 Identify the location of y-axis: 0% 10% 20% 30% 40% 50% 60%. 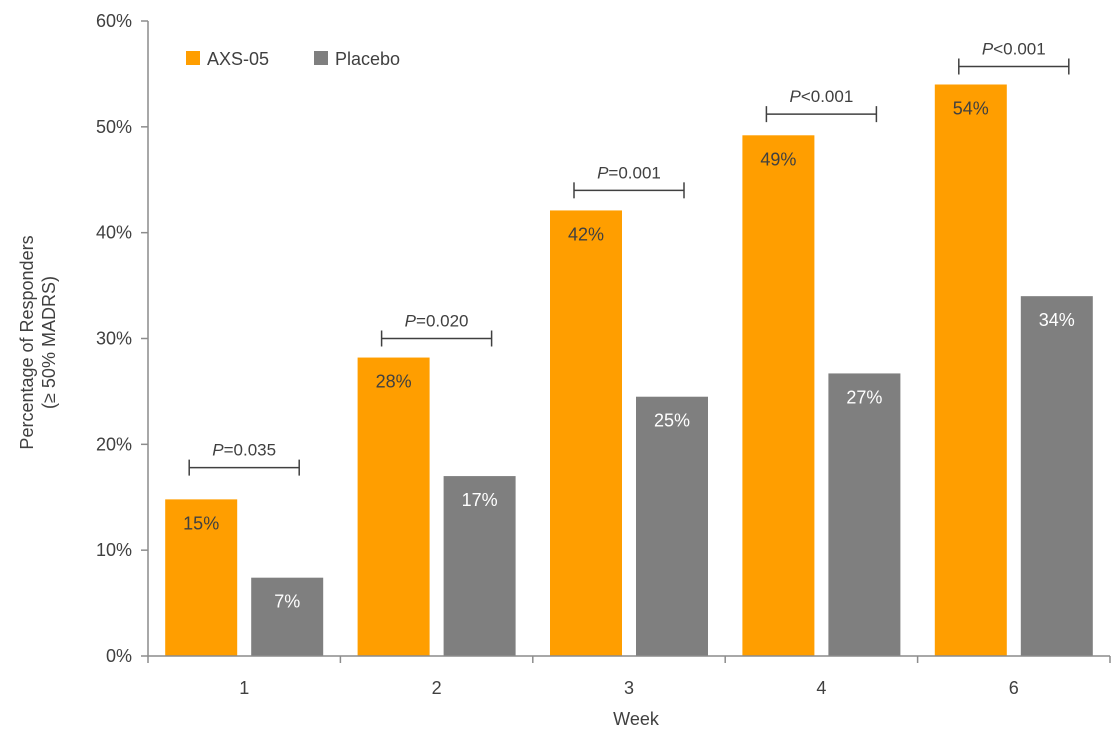
(122, 338).